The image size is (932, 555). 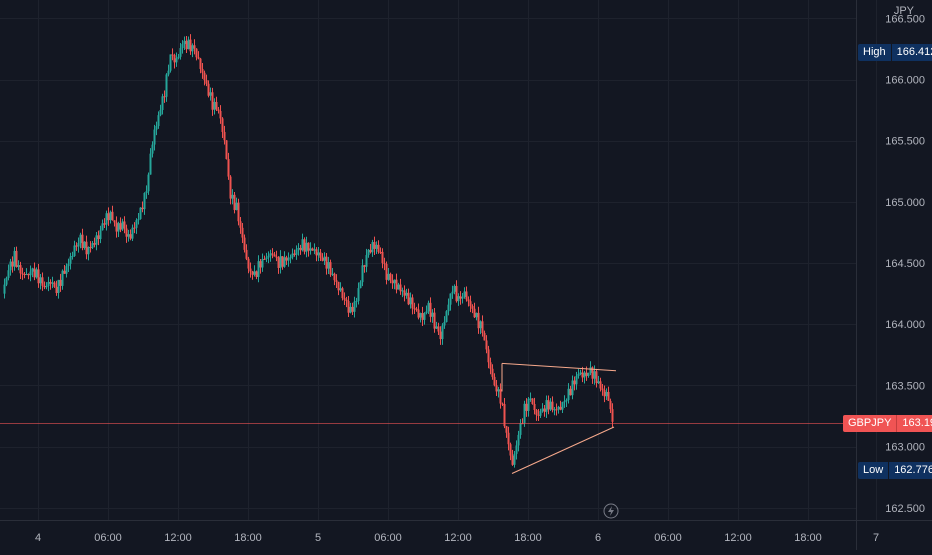 I want to click on trendlines, so click(x=559, y=418).